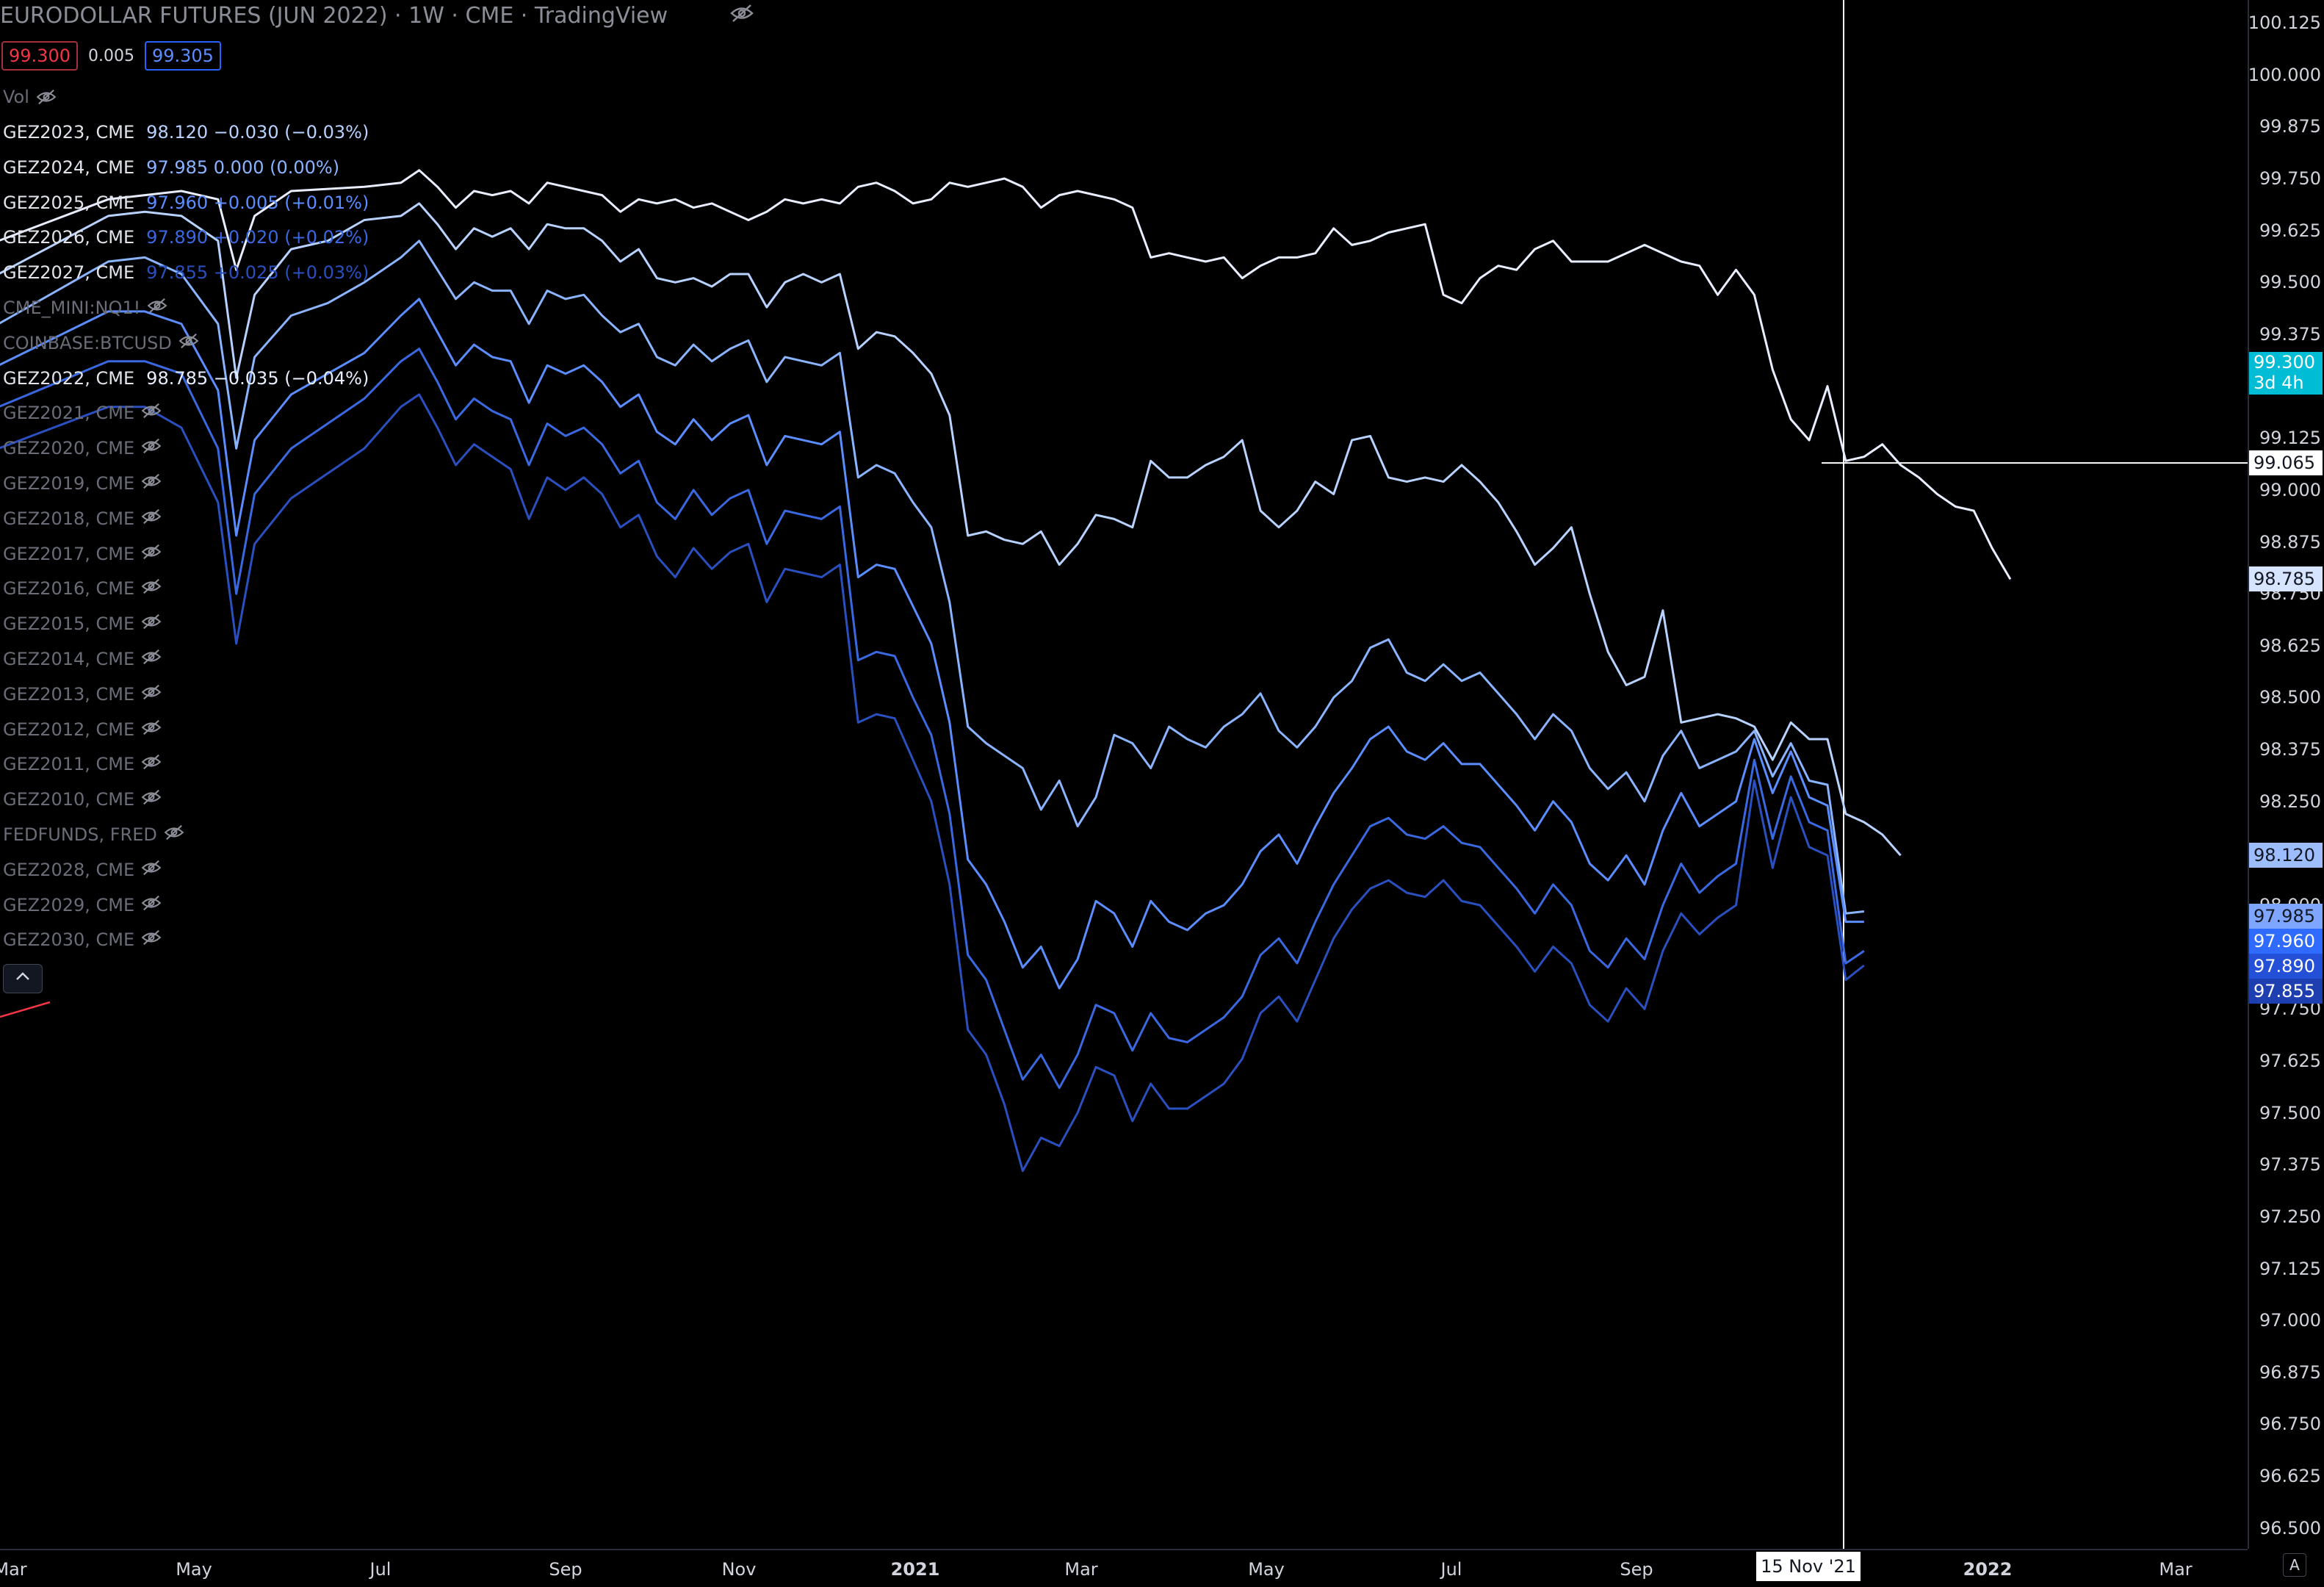 This screenshot has width=2324, height=1587. I want to click on legend-item: CME_MINI:NQ1!, so click(85, 308).